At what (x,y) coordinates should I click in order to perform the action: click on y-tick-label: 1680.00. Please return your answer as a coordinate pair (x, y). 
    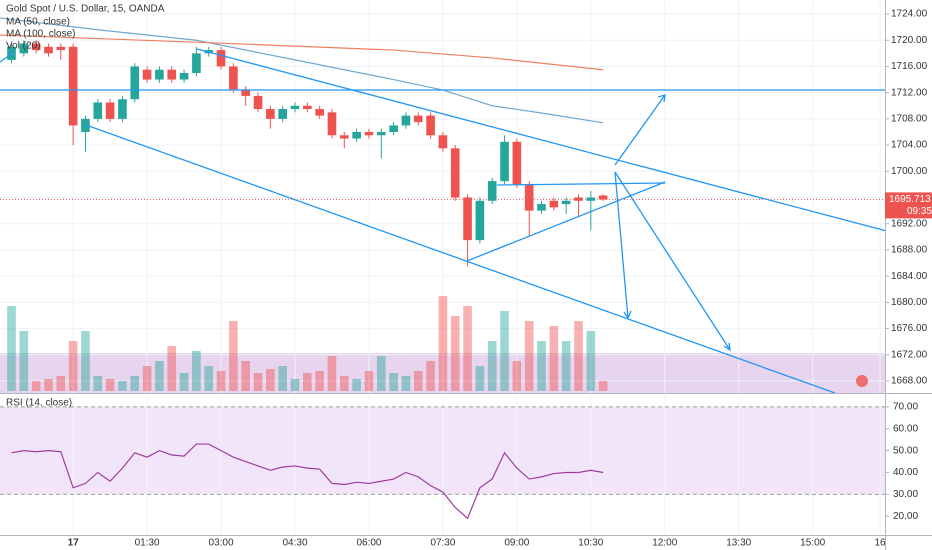
    Looking at the image, I should click on (909, 302).